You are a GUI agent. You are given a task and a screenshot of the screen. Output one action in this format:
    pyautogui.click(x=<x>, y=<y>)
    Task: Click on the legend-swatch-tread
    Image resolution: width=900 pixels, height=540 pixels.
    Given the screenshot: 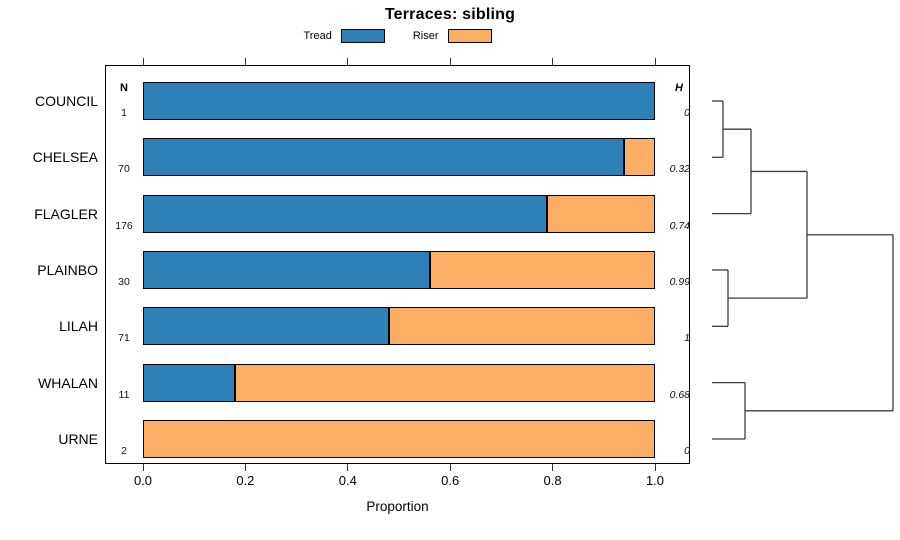 What is the action you would take?
    pyautogui.click(x=362, y=36)
    